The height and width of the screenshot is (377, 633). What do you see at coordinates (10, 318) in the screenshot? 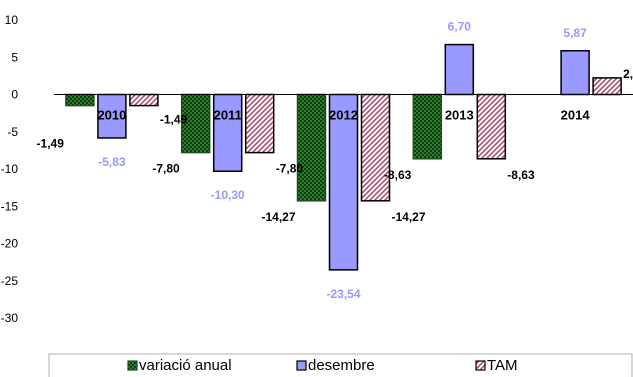
I see `y-tick-label: -30` at bounding box center [10, 318].